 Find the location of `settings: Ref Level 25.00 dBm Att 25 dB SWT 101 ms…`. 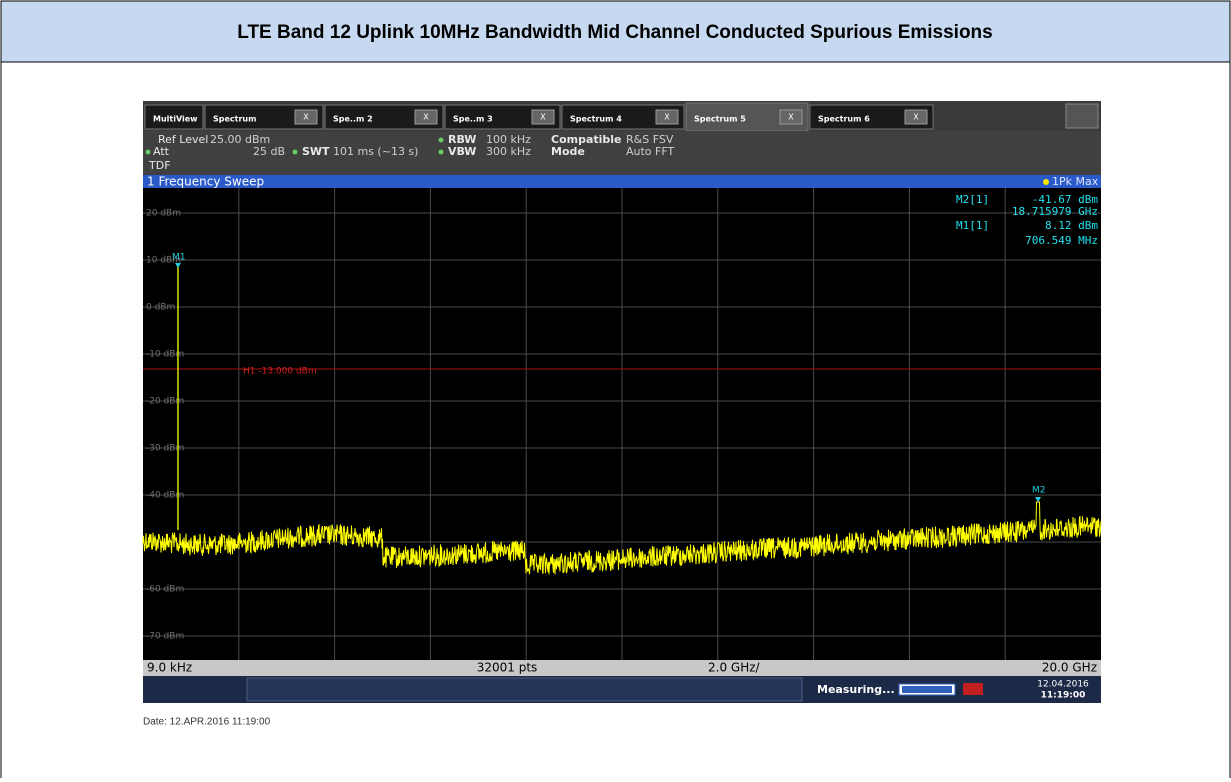

settings: Ref Level 25.00 dBm Att 25 dB SWT 101 ms… is located at coordinates (409, 152).